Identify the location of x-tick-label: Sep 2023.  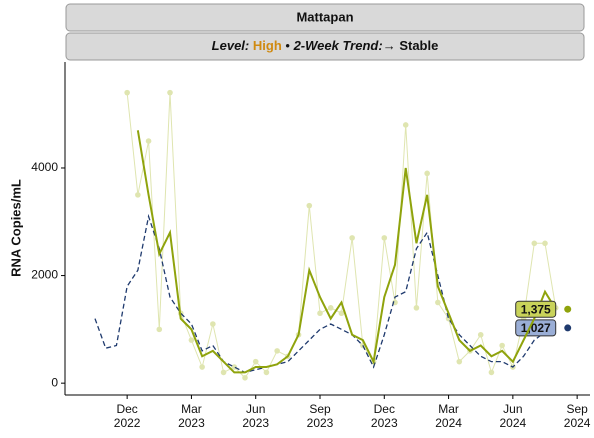
(320, 416).